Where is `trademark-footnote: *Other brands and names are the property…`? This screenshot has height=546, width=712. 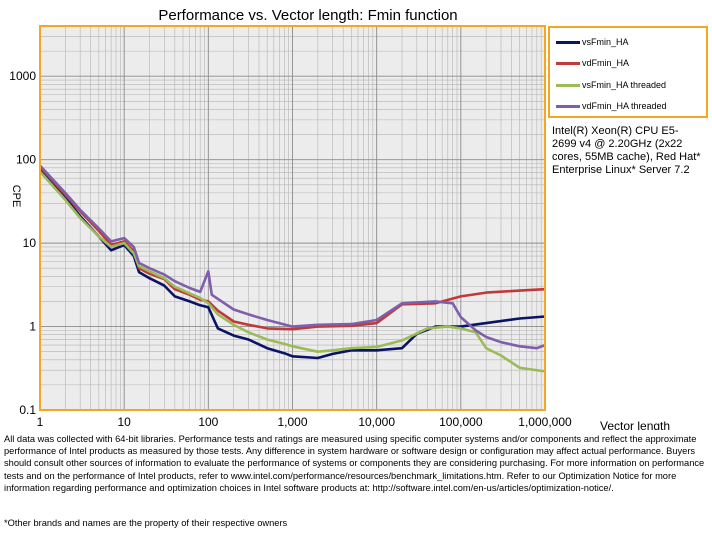
trademark-footnote: *Other brands and names are the property… is located at coordinates (146, 523).